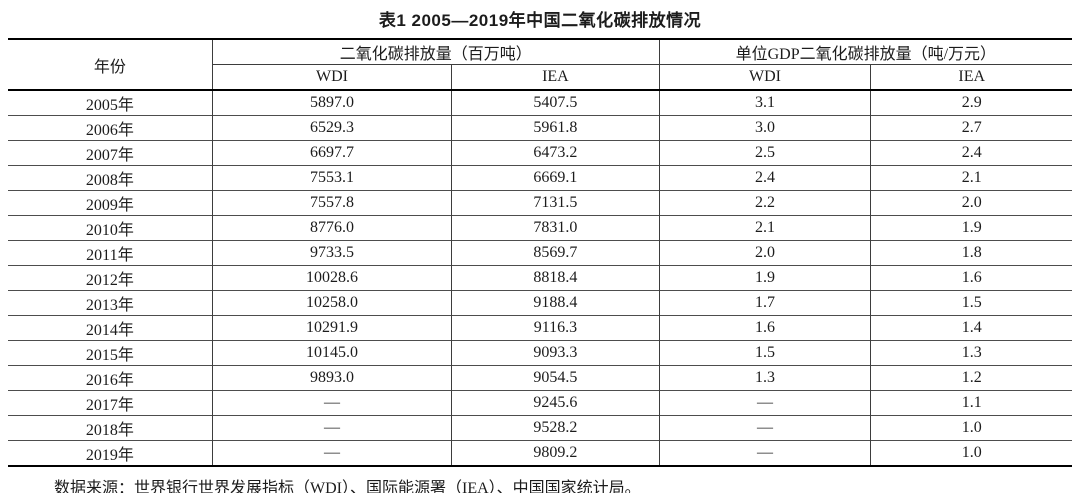  What do you see at coordinates (865, 52) in the screenshot?
I see `gdp-intensity-group-header: 单位GDP二氧化碳排放量（吨/万元）` at bounding box center [865, 52].